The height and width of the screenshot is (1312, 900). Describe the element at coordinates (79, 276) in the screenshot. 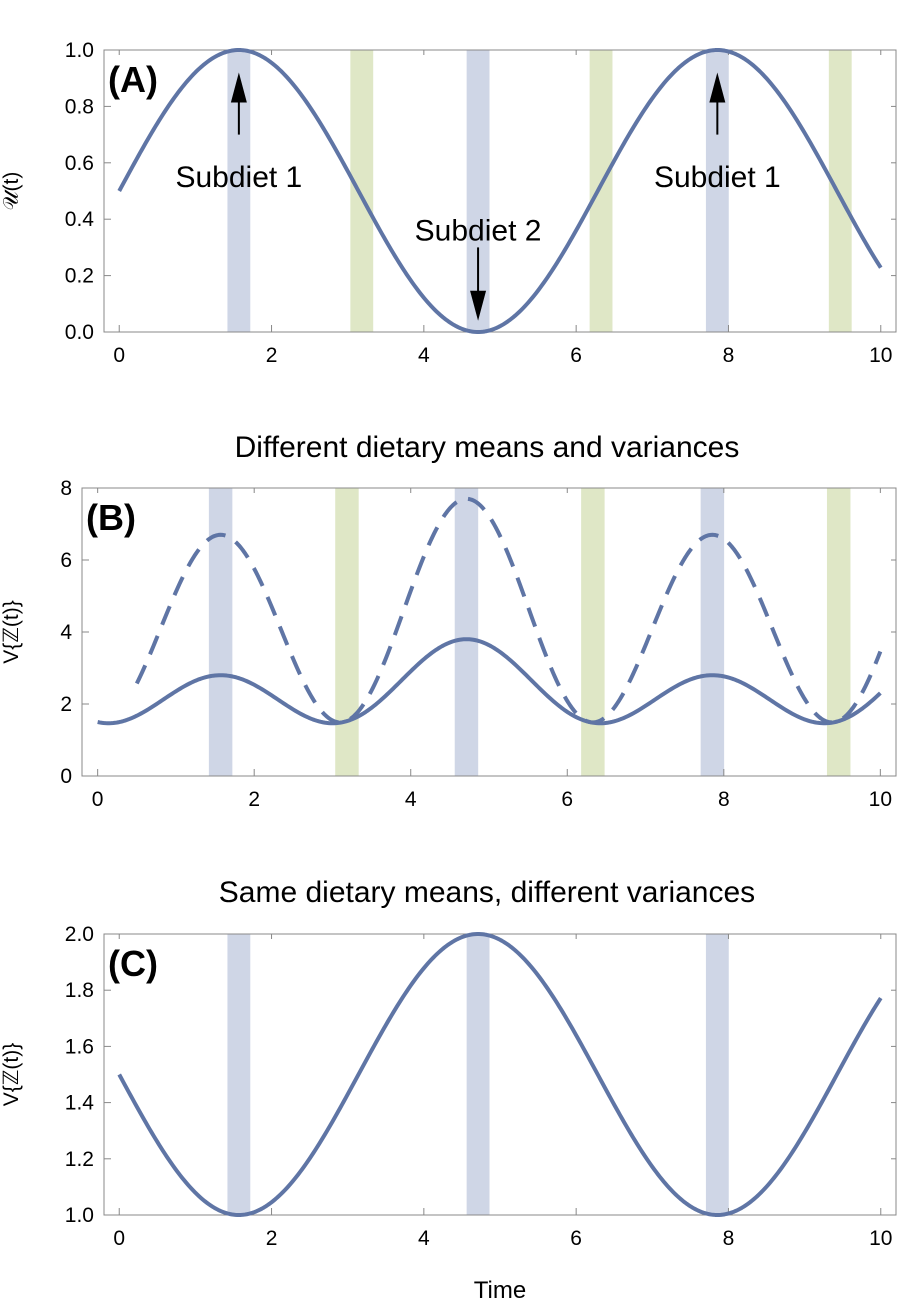

I see `y-tick-label: 0.2` at that location.